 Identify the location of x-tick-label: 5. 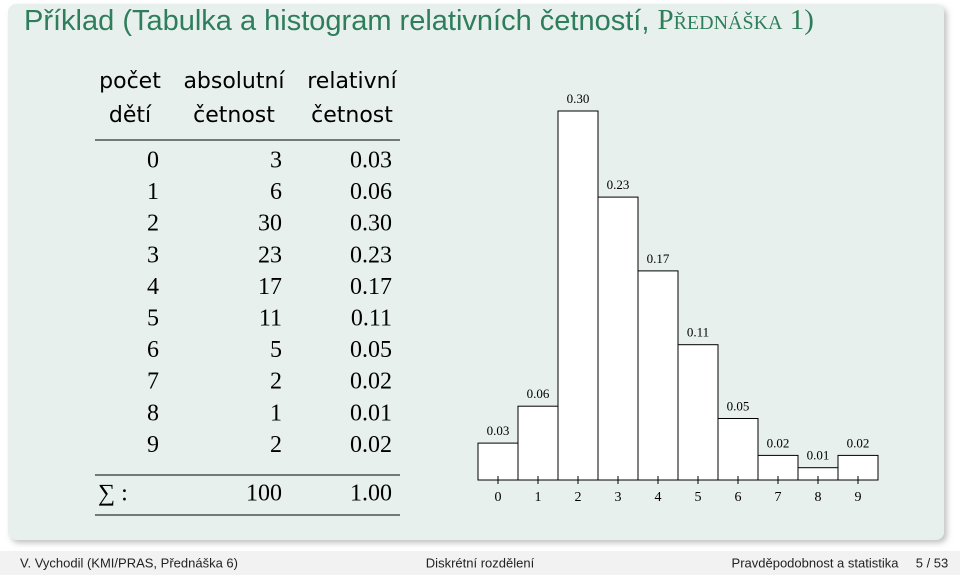
(698, 497).